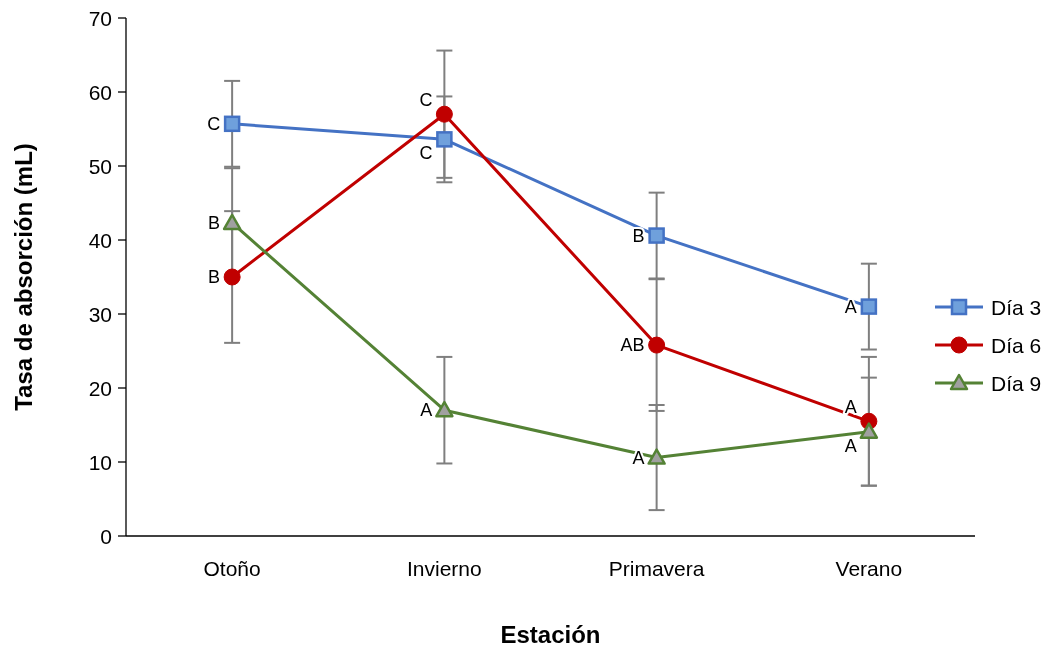  What do you see at coordinates (100, 314) in the screenshot?
I see `y-tick-label: 30` at bounding box center [100, 314].